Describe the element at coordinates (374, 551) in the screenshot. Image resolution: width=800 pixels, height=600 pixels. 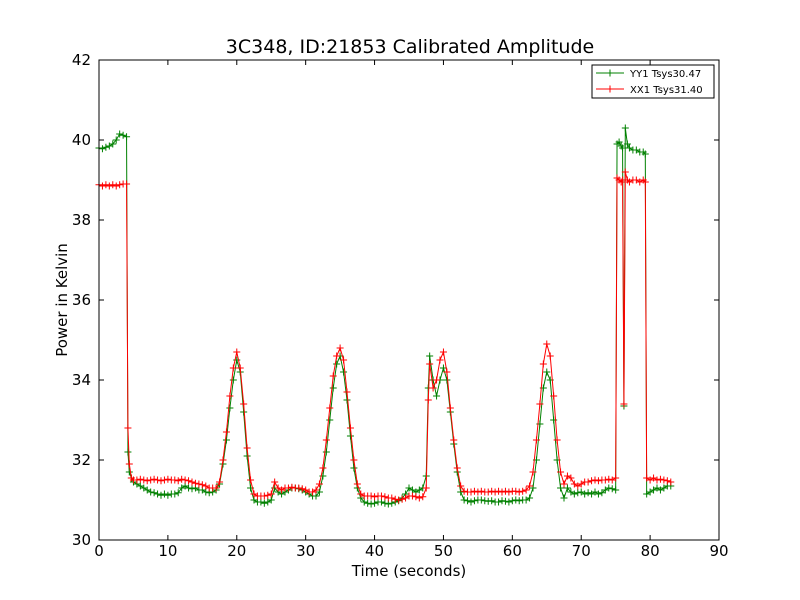
I see `x-tick-label: 40` at that location.